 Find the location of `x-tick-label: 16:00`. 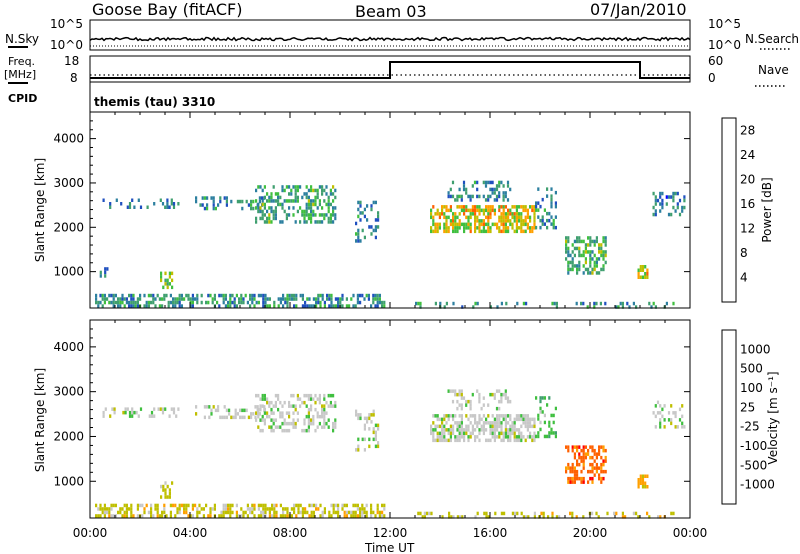

x-tick-label: 16:00 is located at coordinates (490, 533).